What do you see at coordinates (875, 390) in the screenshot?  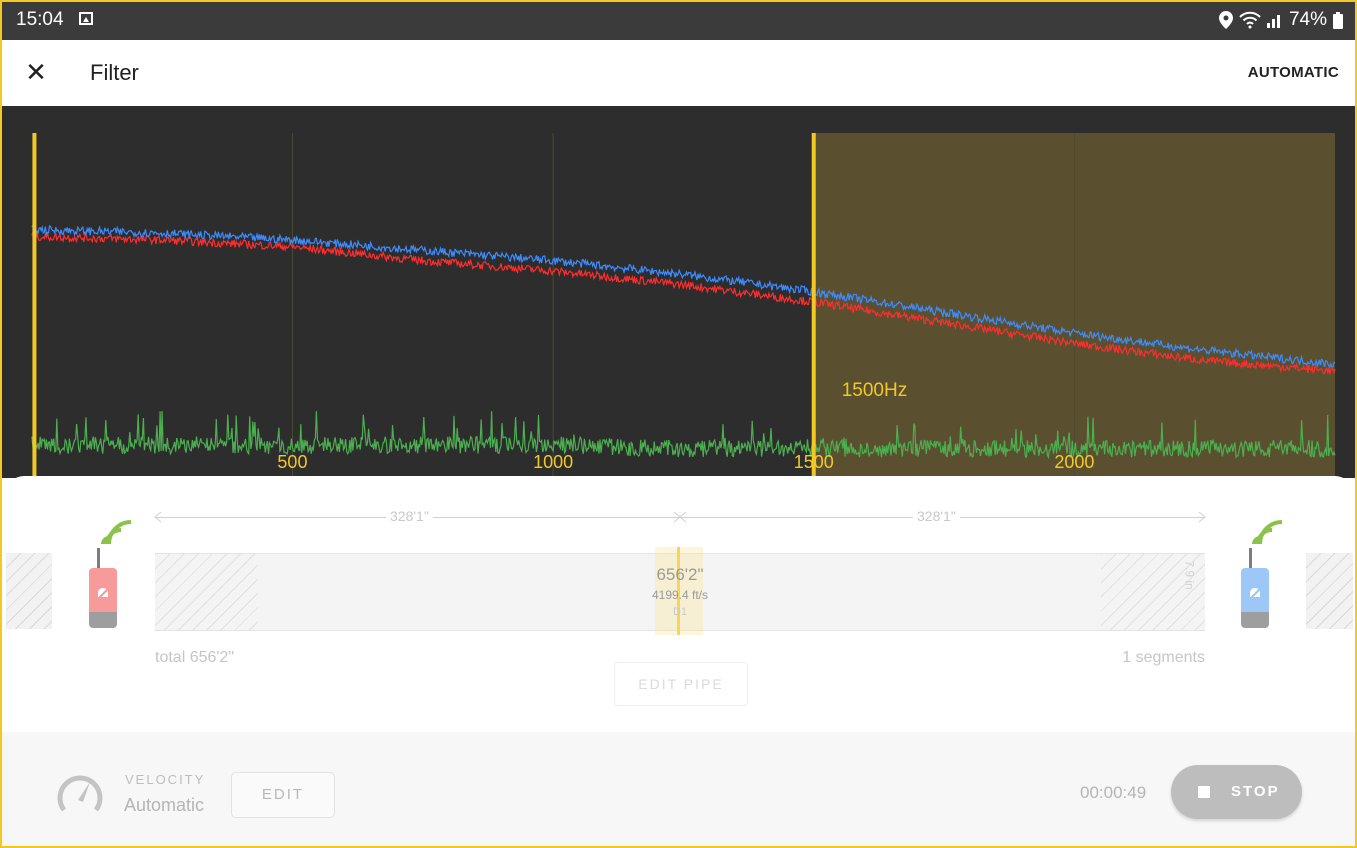 I see `cutoff-label: 1500Hz` at bounding box center [875, 390].